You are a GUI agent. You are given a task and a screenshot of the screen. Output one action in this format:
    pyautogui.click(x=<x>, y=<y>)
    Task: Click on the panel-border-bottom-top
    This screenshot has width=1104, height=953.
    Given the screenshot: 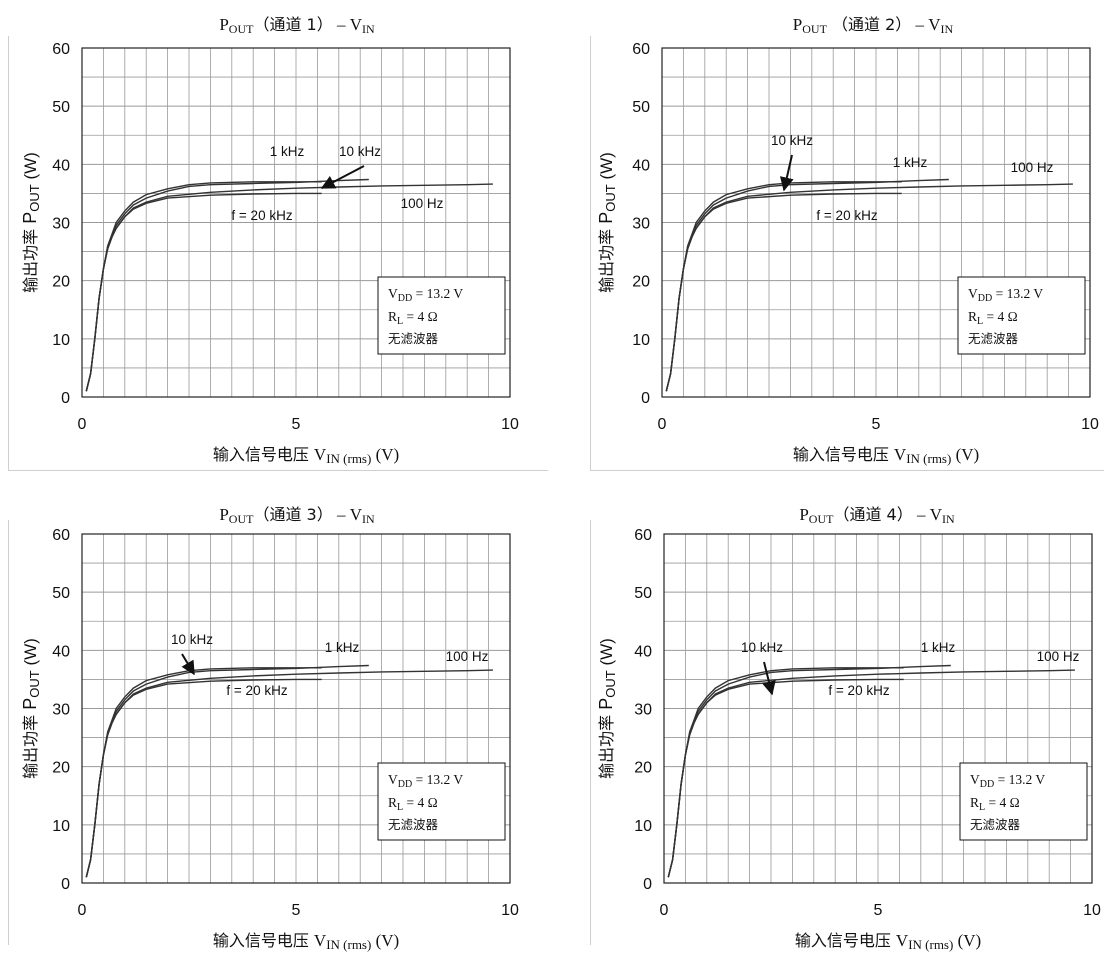 What is the action you would take?
    pyautogui.click(x=278, y=470)
    